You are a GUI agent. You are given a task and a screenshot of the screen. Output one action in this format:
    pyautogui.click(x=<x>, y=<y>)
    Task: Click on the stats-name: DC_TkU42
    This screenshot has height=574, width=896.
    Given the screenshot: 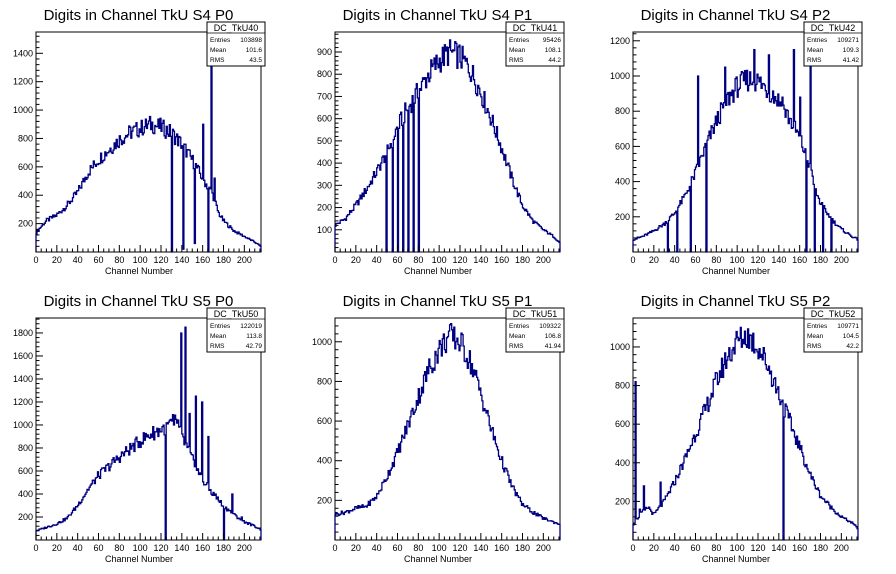 What is the action you would take?
    pyautogui.click(x=833, y=28)
    